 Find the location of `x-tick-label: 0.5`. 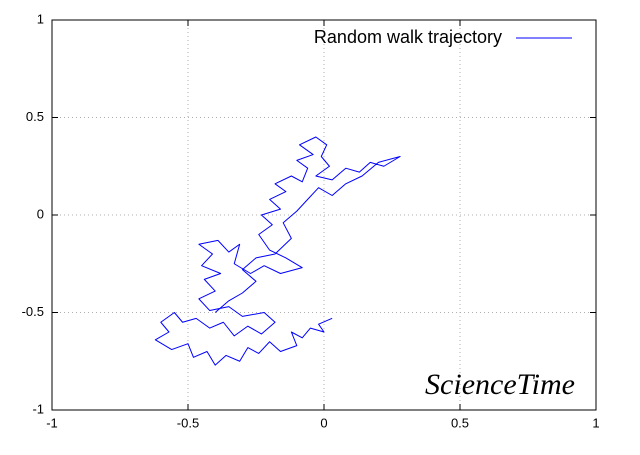

x-tick-label: 0.5 is located at coordinates (460, 422).